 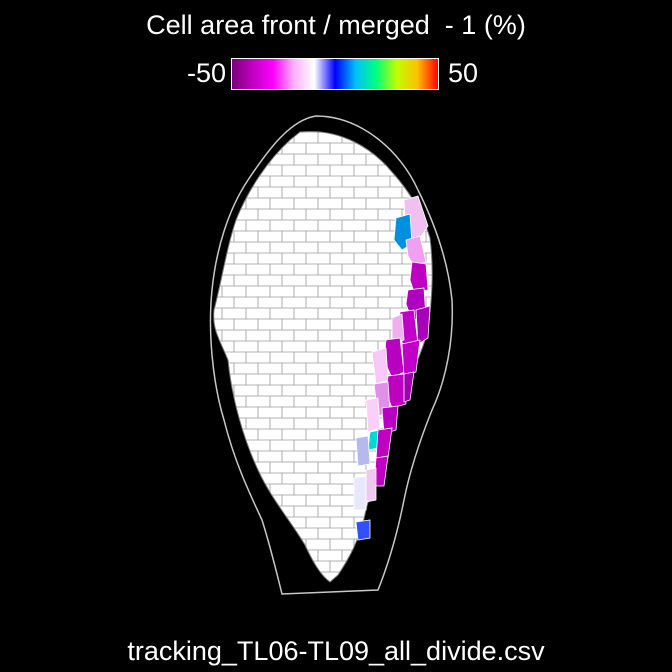 I want to click on filename-label: tracking_TL06-TL09_all_divide.csv, so click(x=336, y=651).